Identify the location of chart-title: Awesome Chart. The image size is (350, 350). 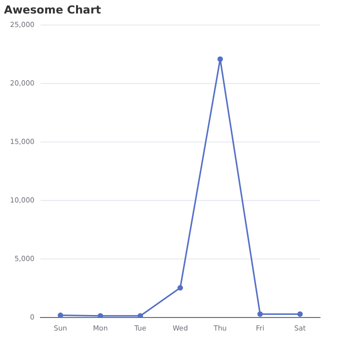
(53, 9).